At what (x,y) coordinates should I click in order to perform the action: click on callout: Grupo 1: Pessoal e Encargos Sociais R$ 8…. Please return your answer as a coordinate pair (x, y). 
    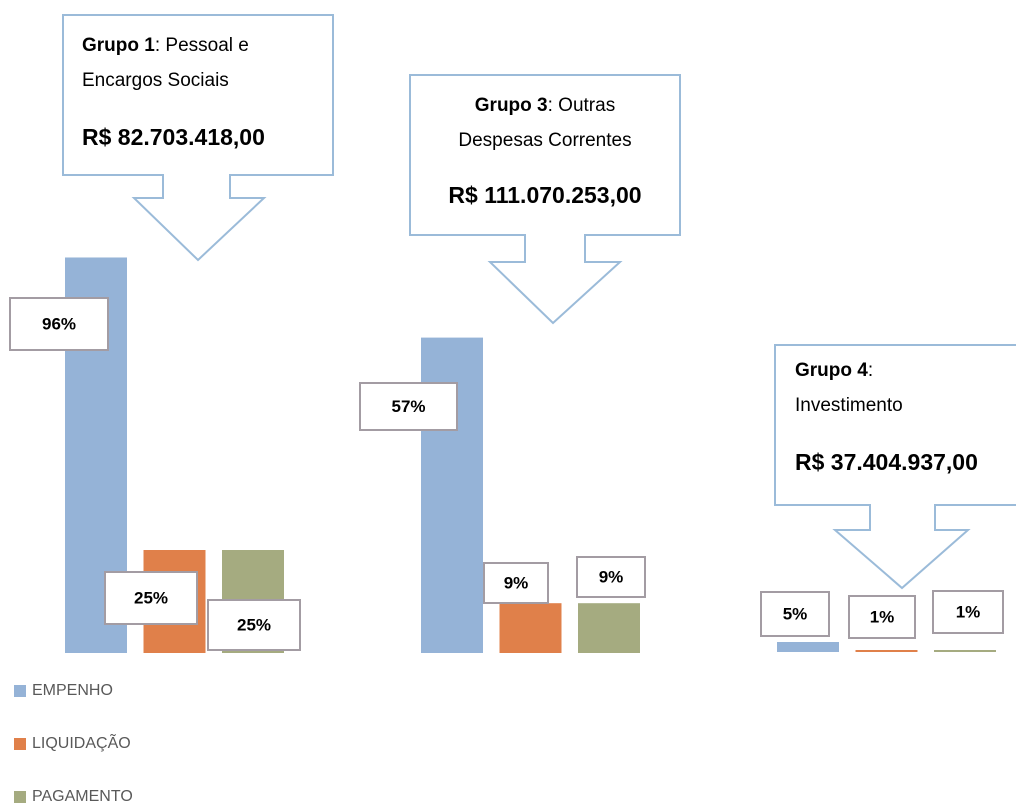
    Looking at the image, I should click on (189, 91).